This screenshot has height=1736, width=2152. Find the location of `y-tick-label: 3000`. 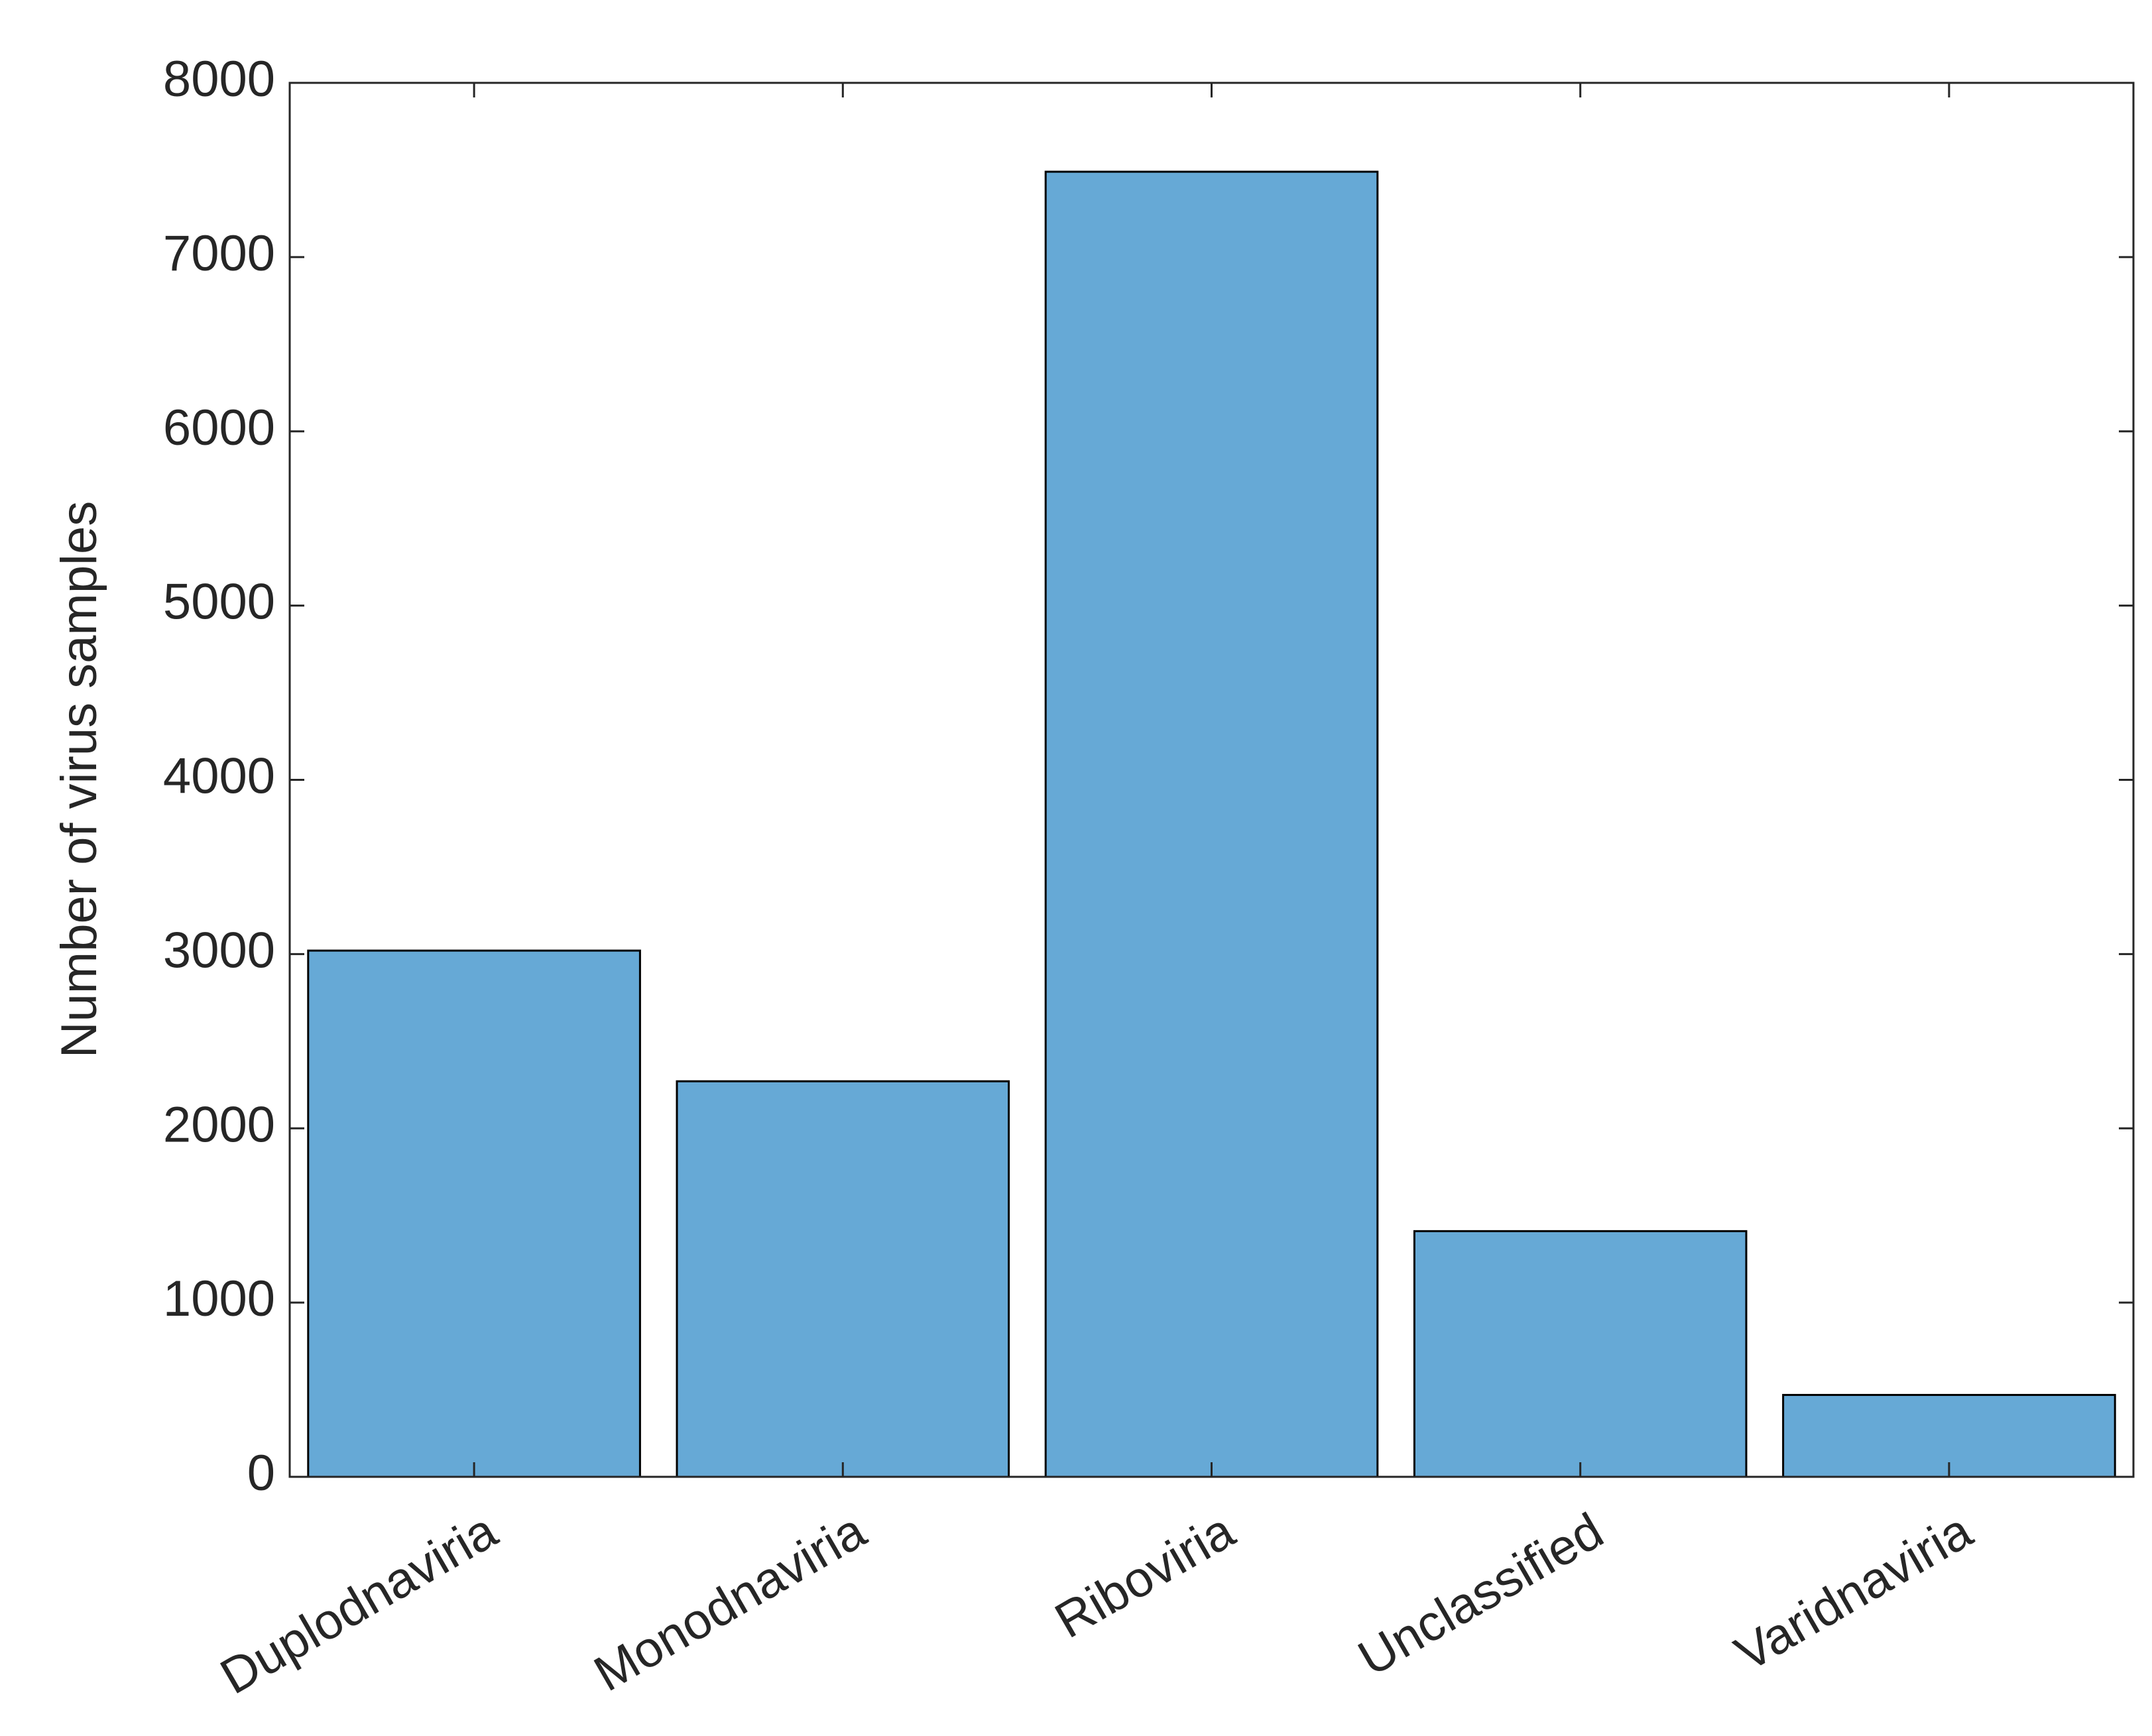

y-tick-label: 3000 is located at coordinates (219, 950).